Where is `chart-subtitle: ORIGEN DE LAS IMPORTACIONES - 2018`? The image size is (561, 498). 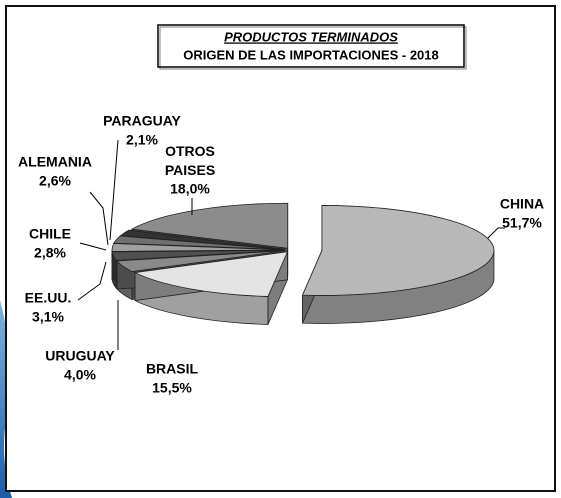
chart-subtitle: ORIGEN DE LAS IMPORTACIONES - 2018 is located at coordinates (310, 54).